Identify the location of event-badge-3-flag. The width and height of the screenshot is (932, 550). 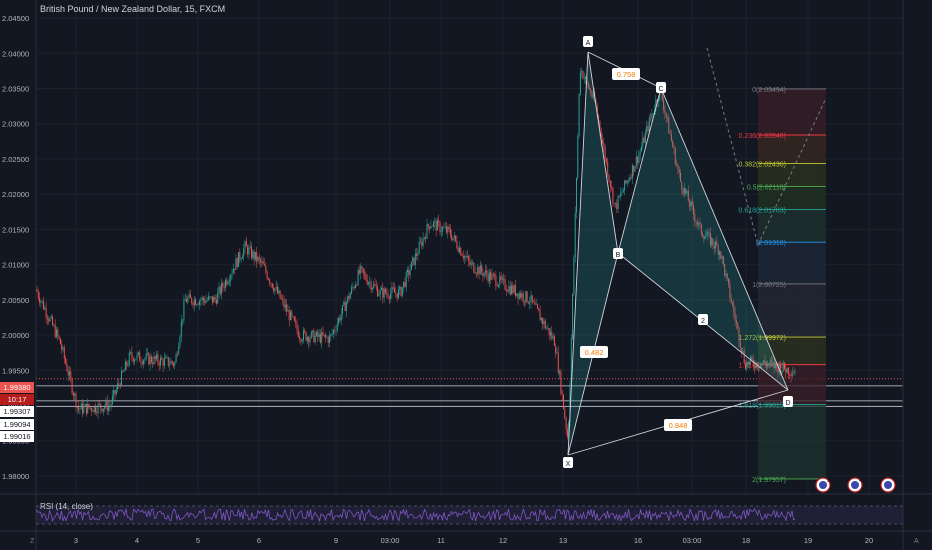
(888, 485).